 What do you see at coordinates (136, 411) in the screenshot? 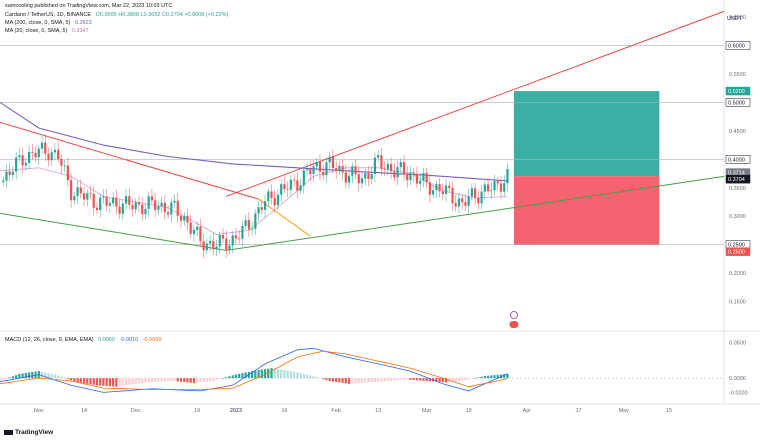
I see `x-tick-label: Dec` at bounding box center [136, 411].